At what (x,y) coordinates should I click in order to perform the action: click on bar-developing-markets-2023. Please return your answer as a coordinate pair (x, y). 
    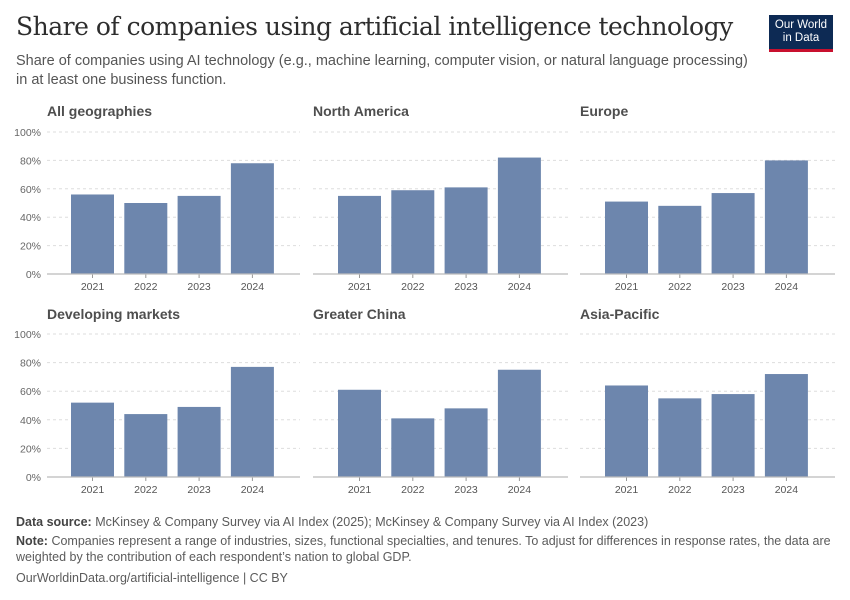
    Looking at the image, I should click on (199, 441).